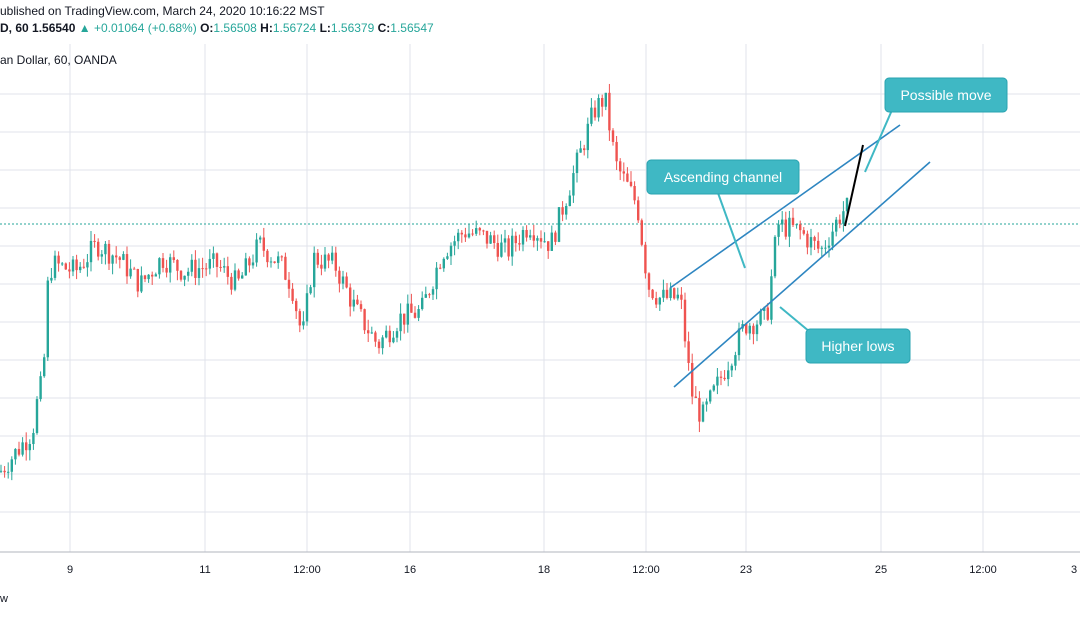 This screenshot has height=618, width=1080. I want to click on symbol-description: an Dollar, 60, OANDA, so click(58, 60).